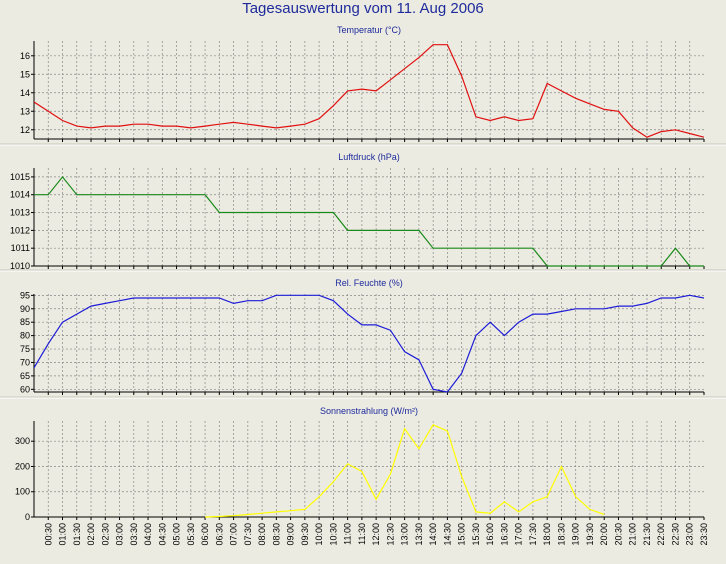  What do you see at coordinates (433, 534) in the screenshot?
I see `x-tick-label: 14:00` at bounding box center [433, 534].